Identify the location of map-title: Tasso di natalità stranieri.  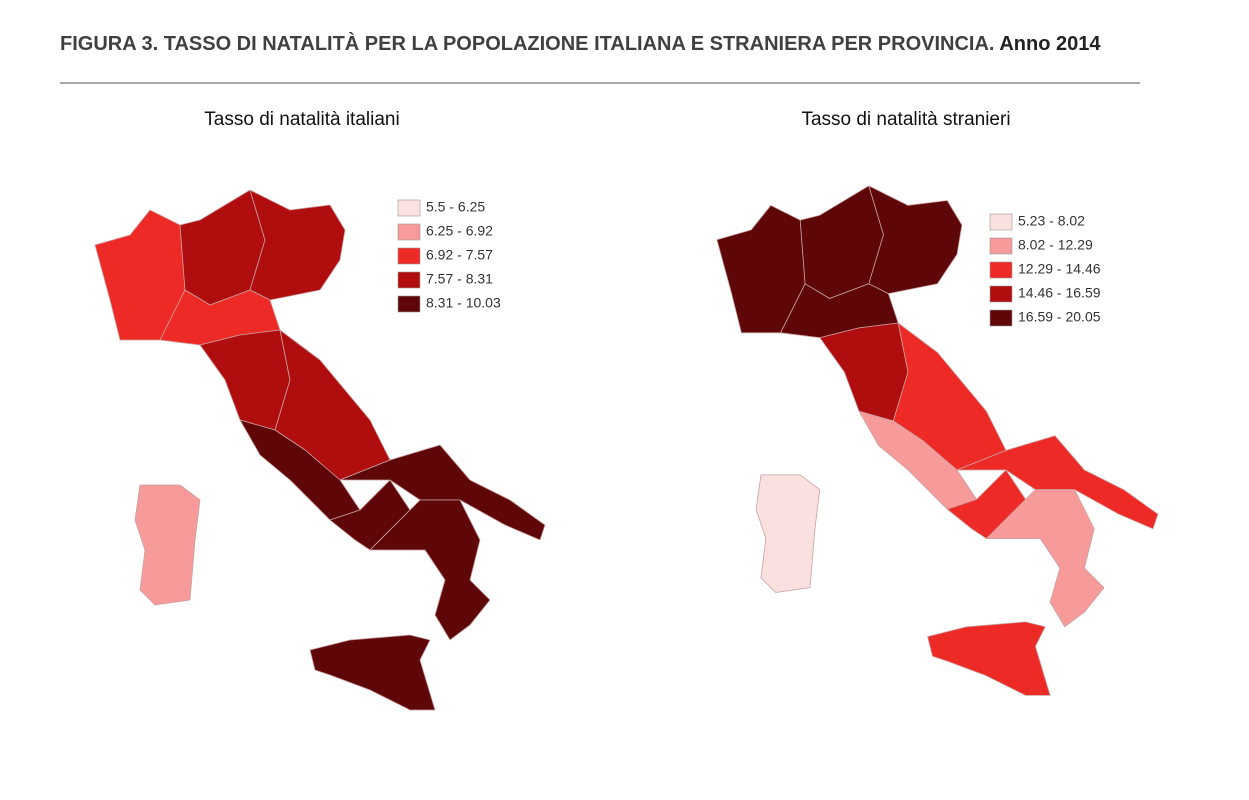
(905, 119).